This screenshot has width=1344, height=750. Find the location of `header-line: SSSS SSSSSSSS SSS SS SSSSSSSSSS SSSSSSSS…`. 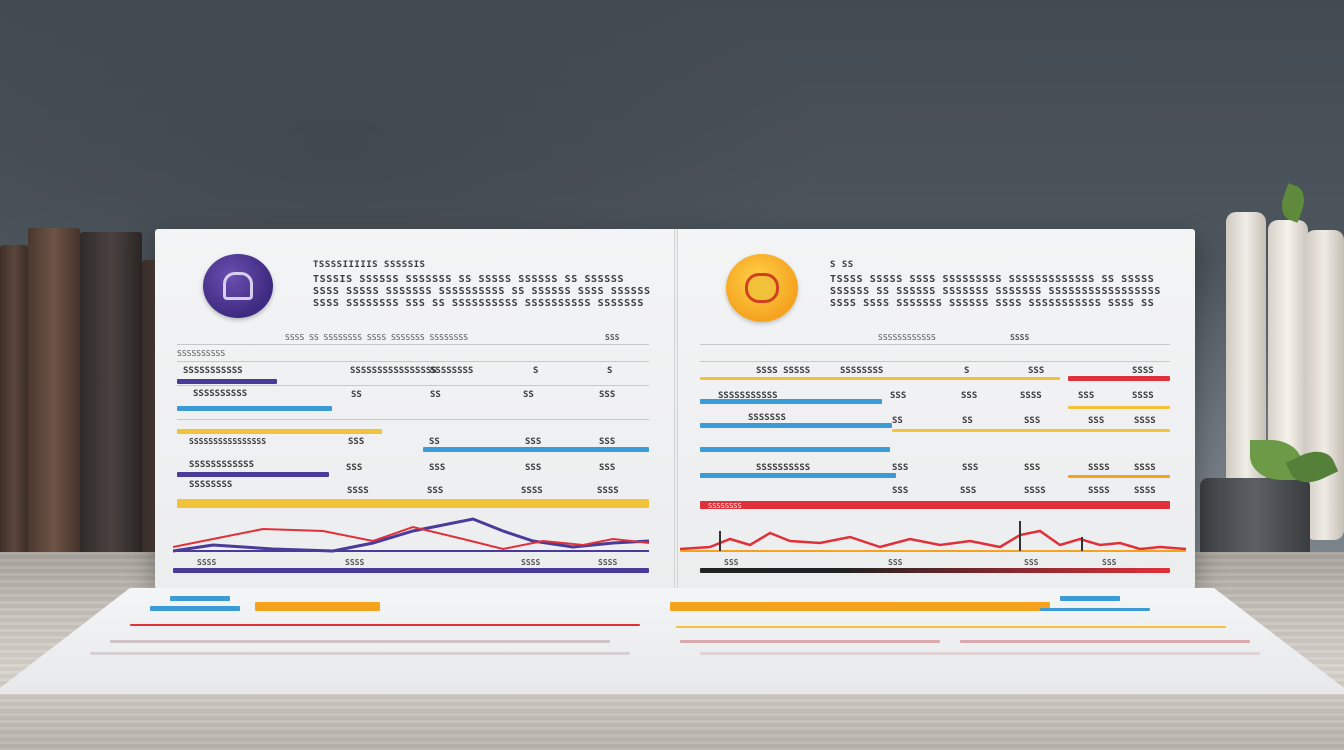

header-line: SSSS SSSSSSSS SSS SS SSSSSSSSSS SSSSSSSS… is located at coordinates (479, 303).